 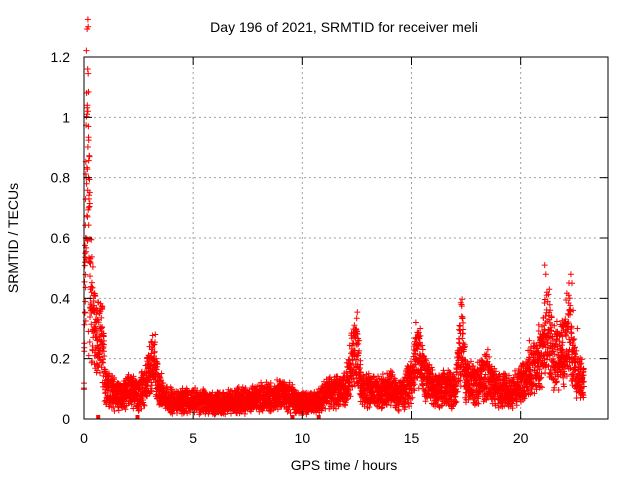 What do you see at coordinates (66, 419) in the screenshot?
I see `y-tick-label: 0` at bounding box center [66, 419].